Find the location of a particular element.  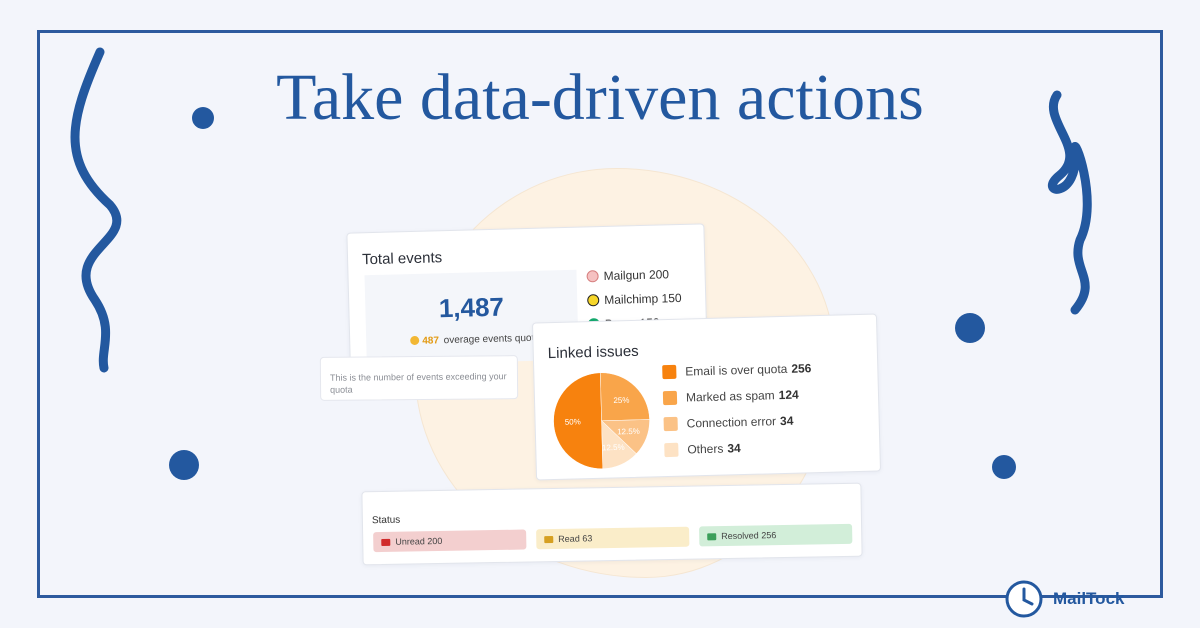

legend-count: 256 is located at coordinates (801, 368).